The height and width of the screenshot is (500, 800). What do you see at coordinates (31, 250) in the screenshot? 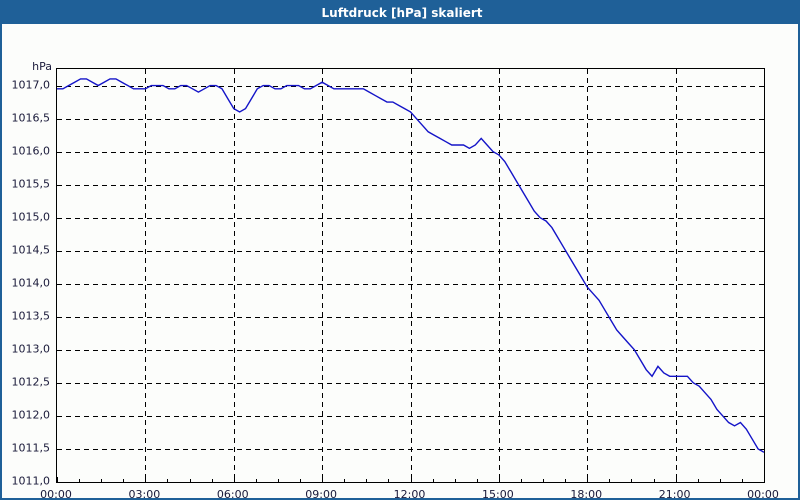
I see `y-axis-tick-label: 1014,5` at bounding box center [31, 250].